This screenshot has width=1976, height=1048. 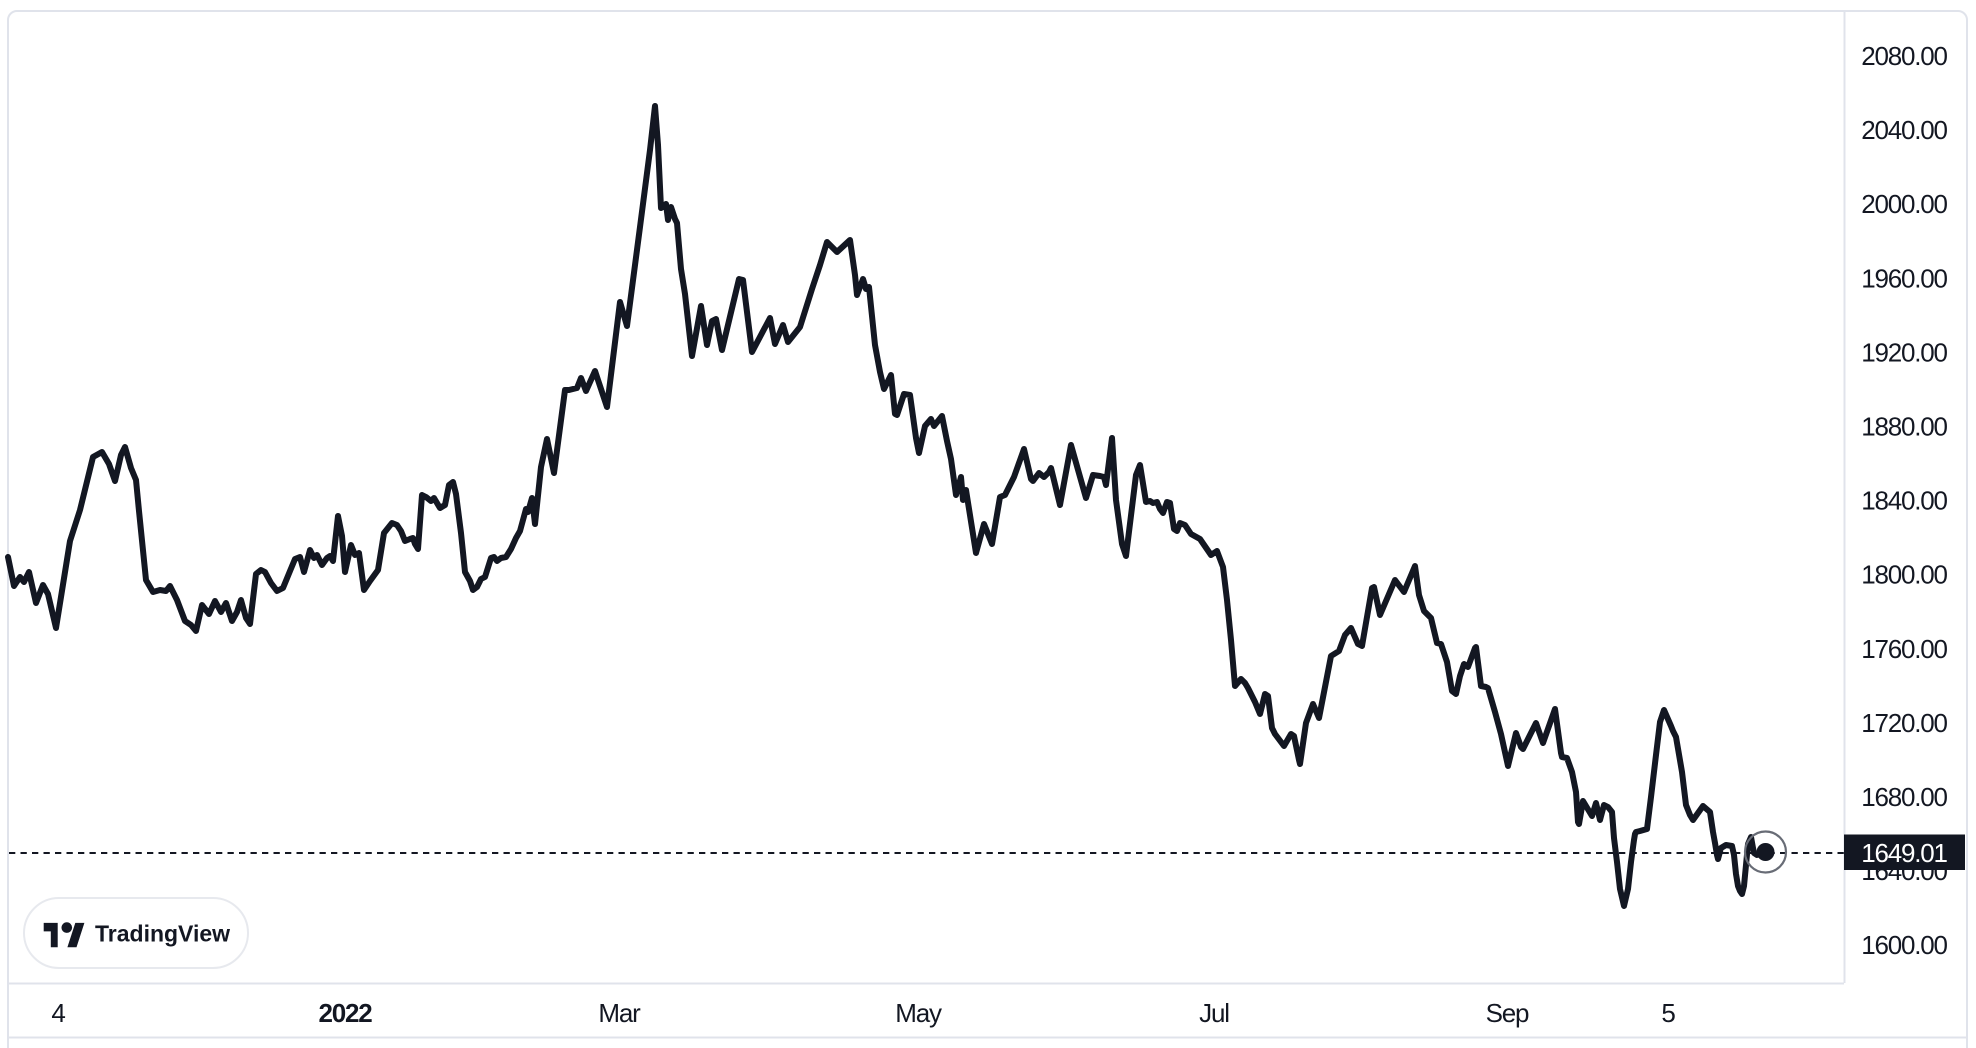 I want to click on svg-text: 1920.00, so click(x=1904, y=352).